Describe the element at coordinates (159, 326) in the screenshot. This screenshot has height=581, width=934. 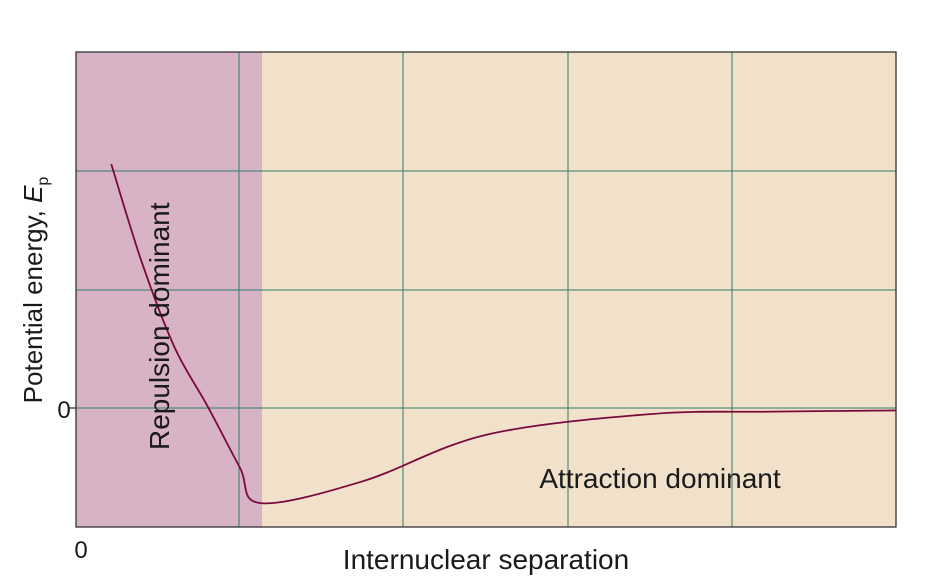
I see `repulsion-label: Repulsion dominant` at that location.